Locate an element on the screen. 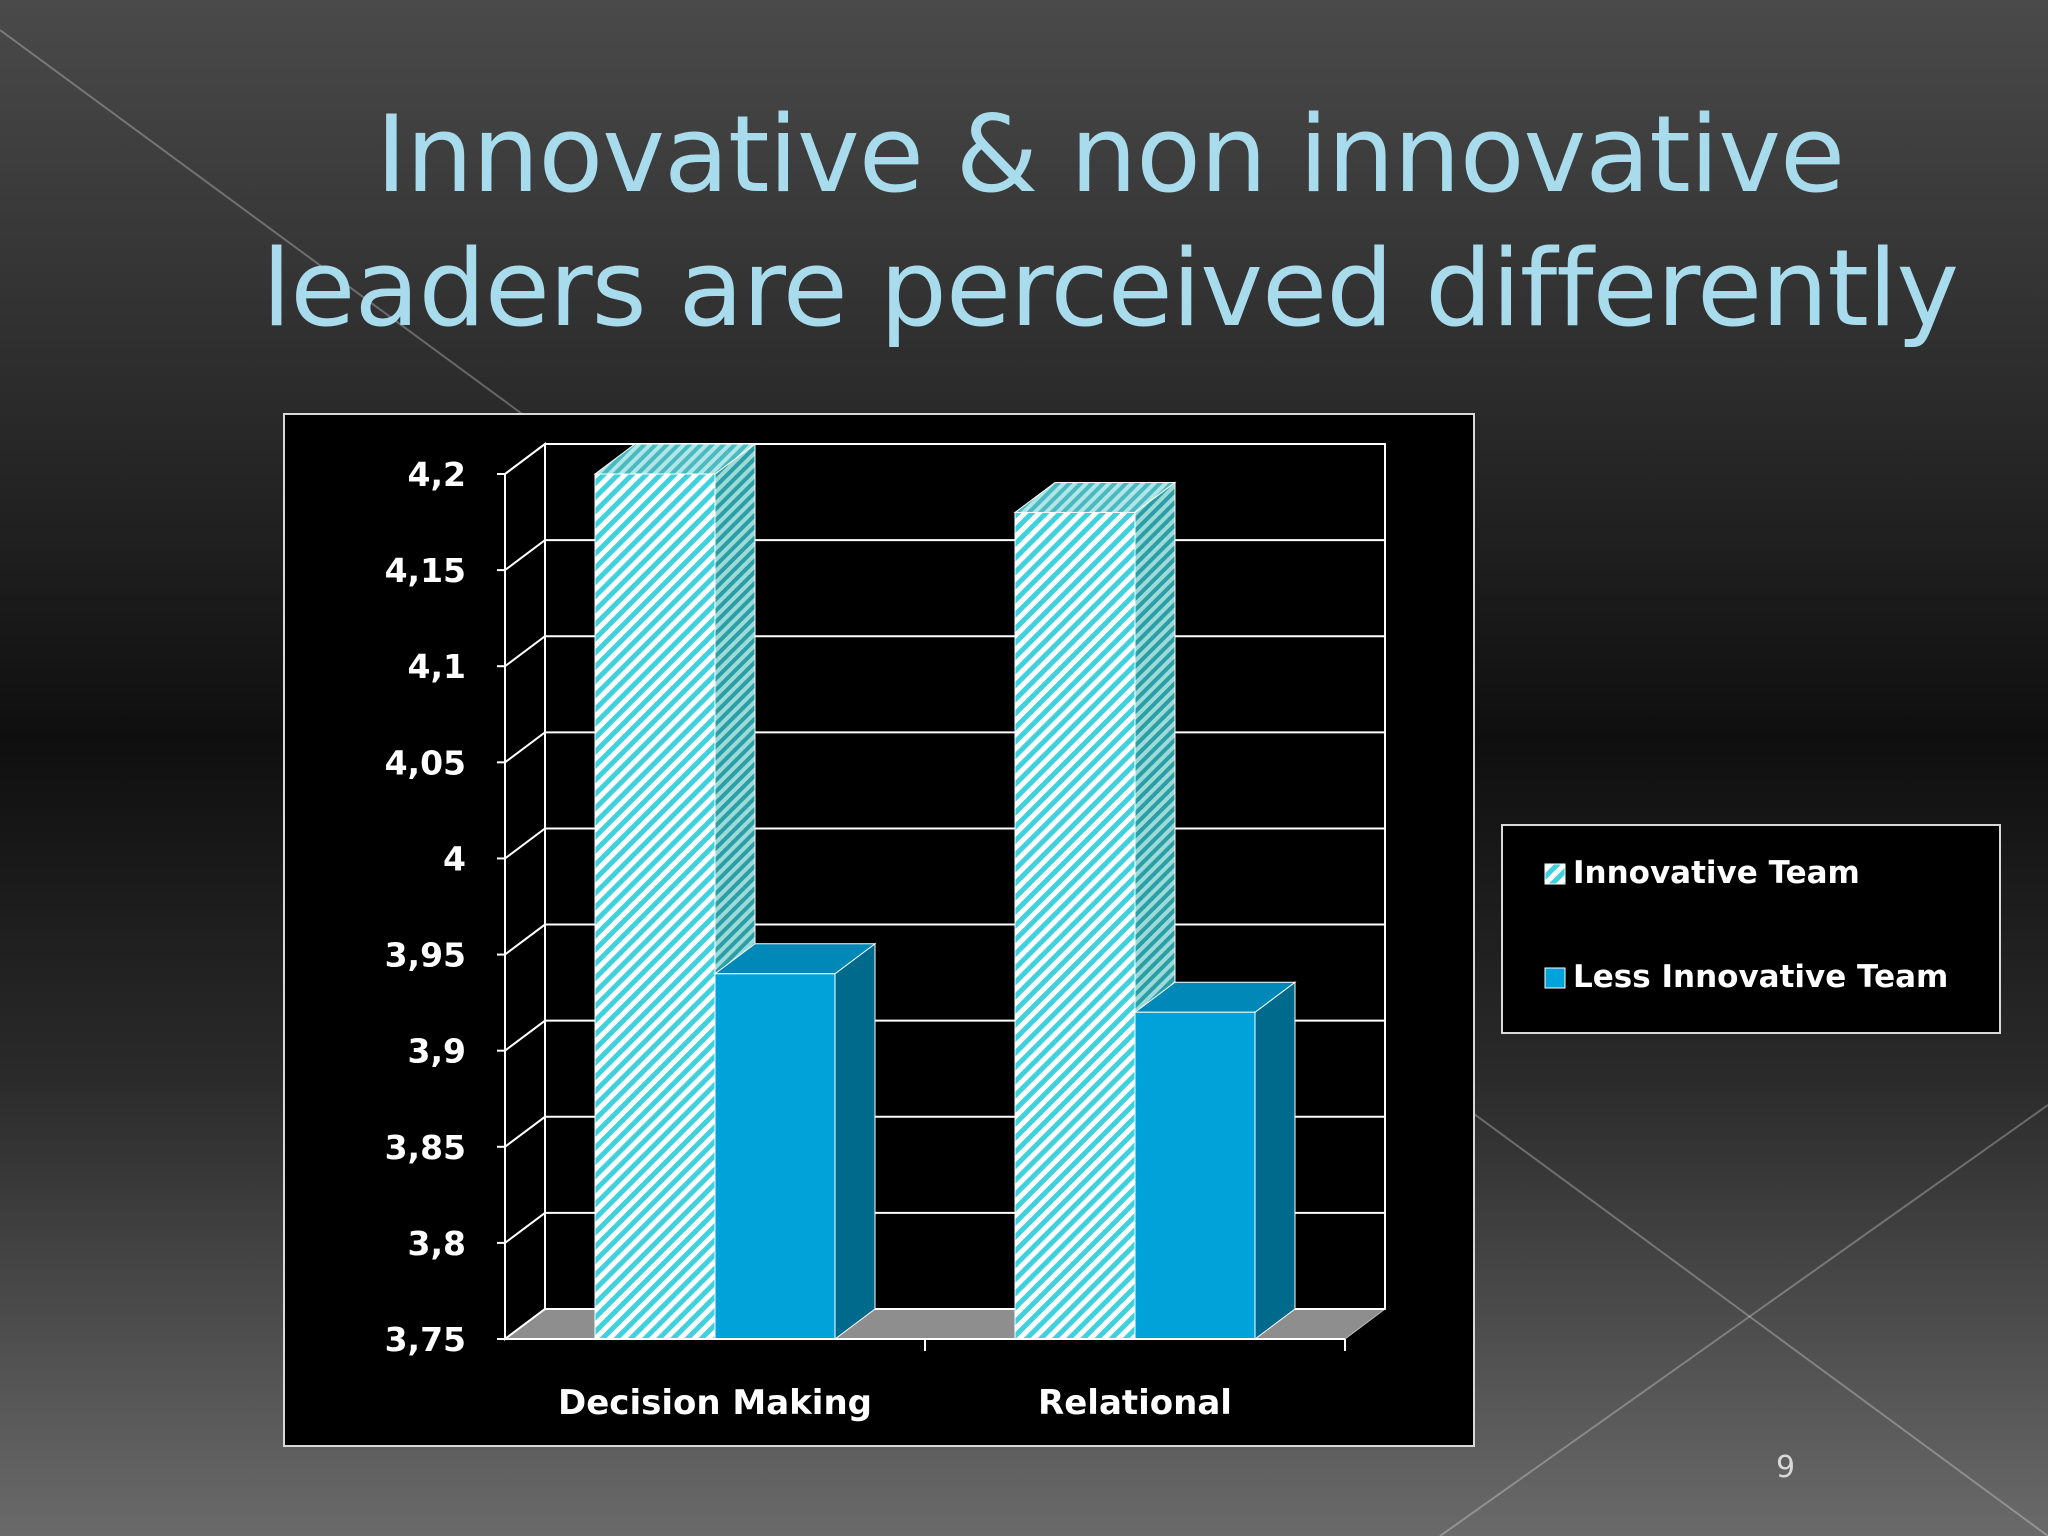  bar-innovative-relational is located at coordinates (1075, 925).